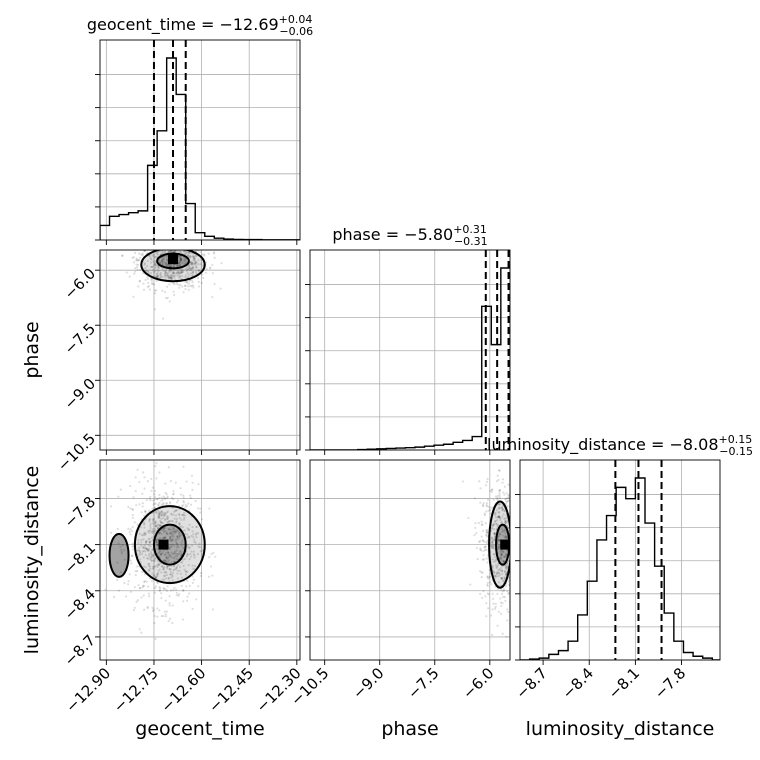 Image resolution: width=760 pixels, height=760 pixels. What do you see at coordinates (80, 650) in the screenshot?
I see `y-tick-label: −8.7` at bounding box center [80, 650].